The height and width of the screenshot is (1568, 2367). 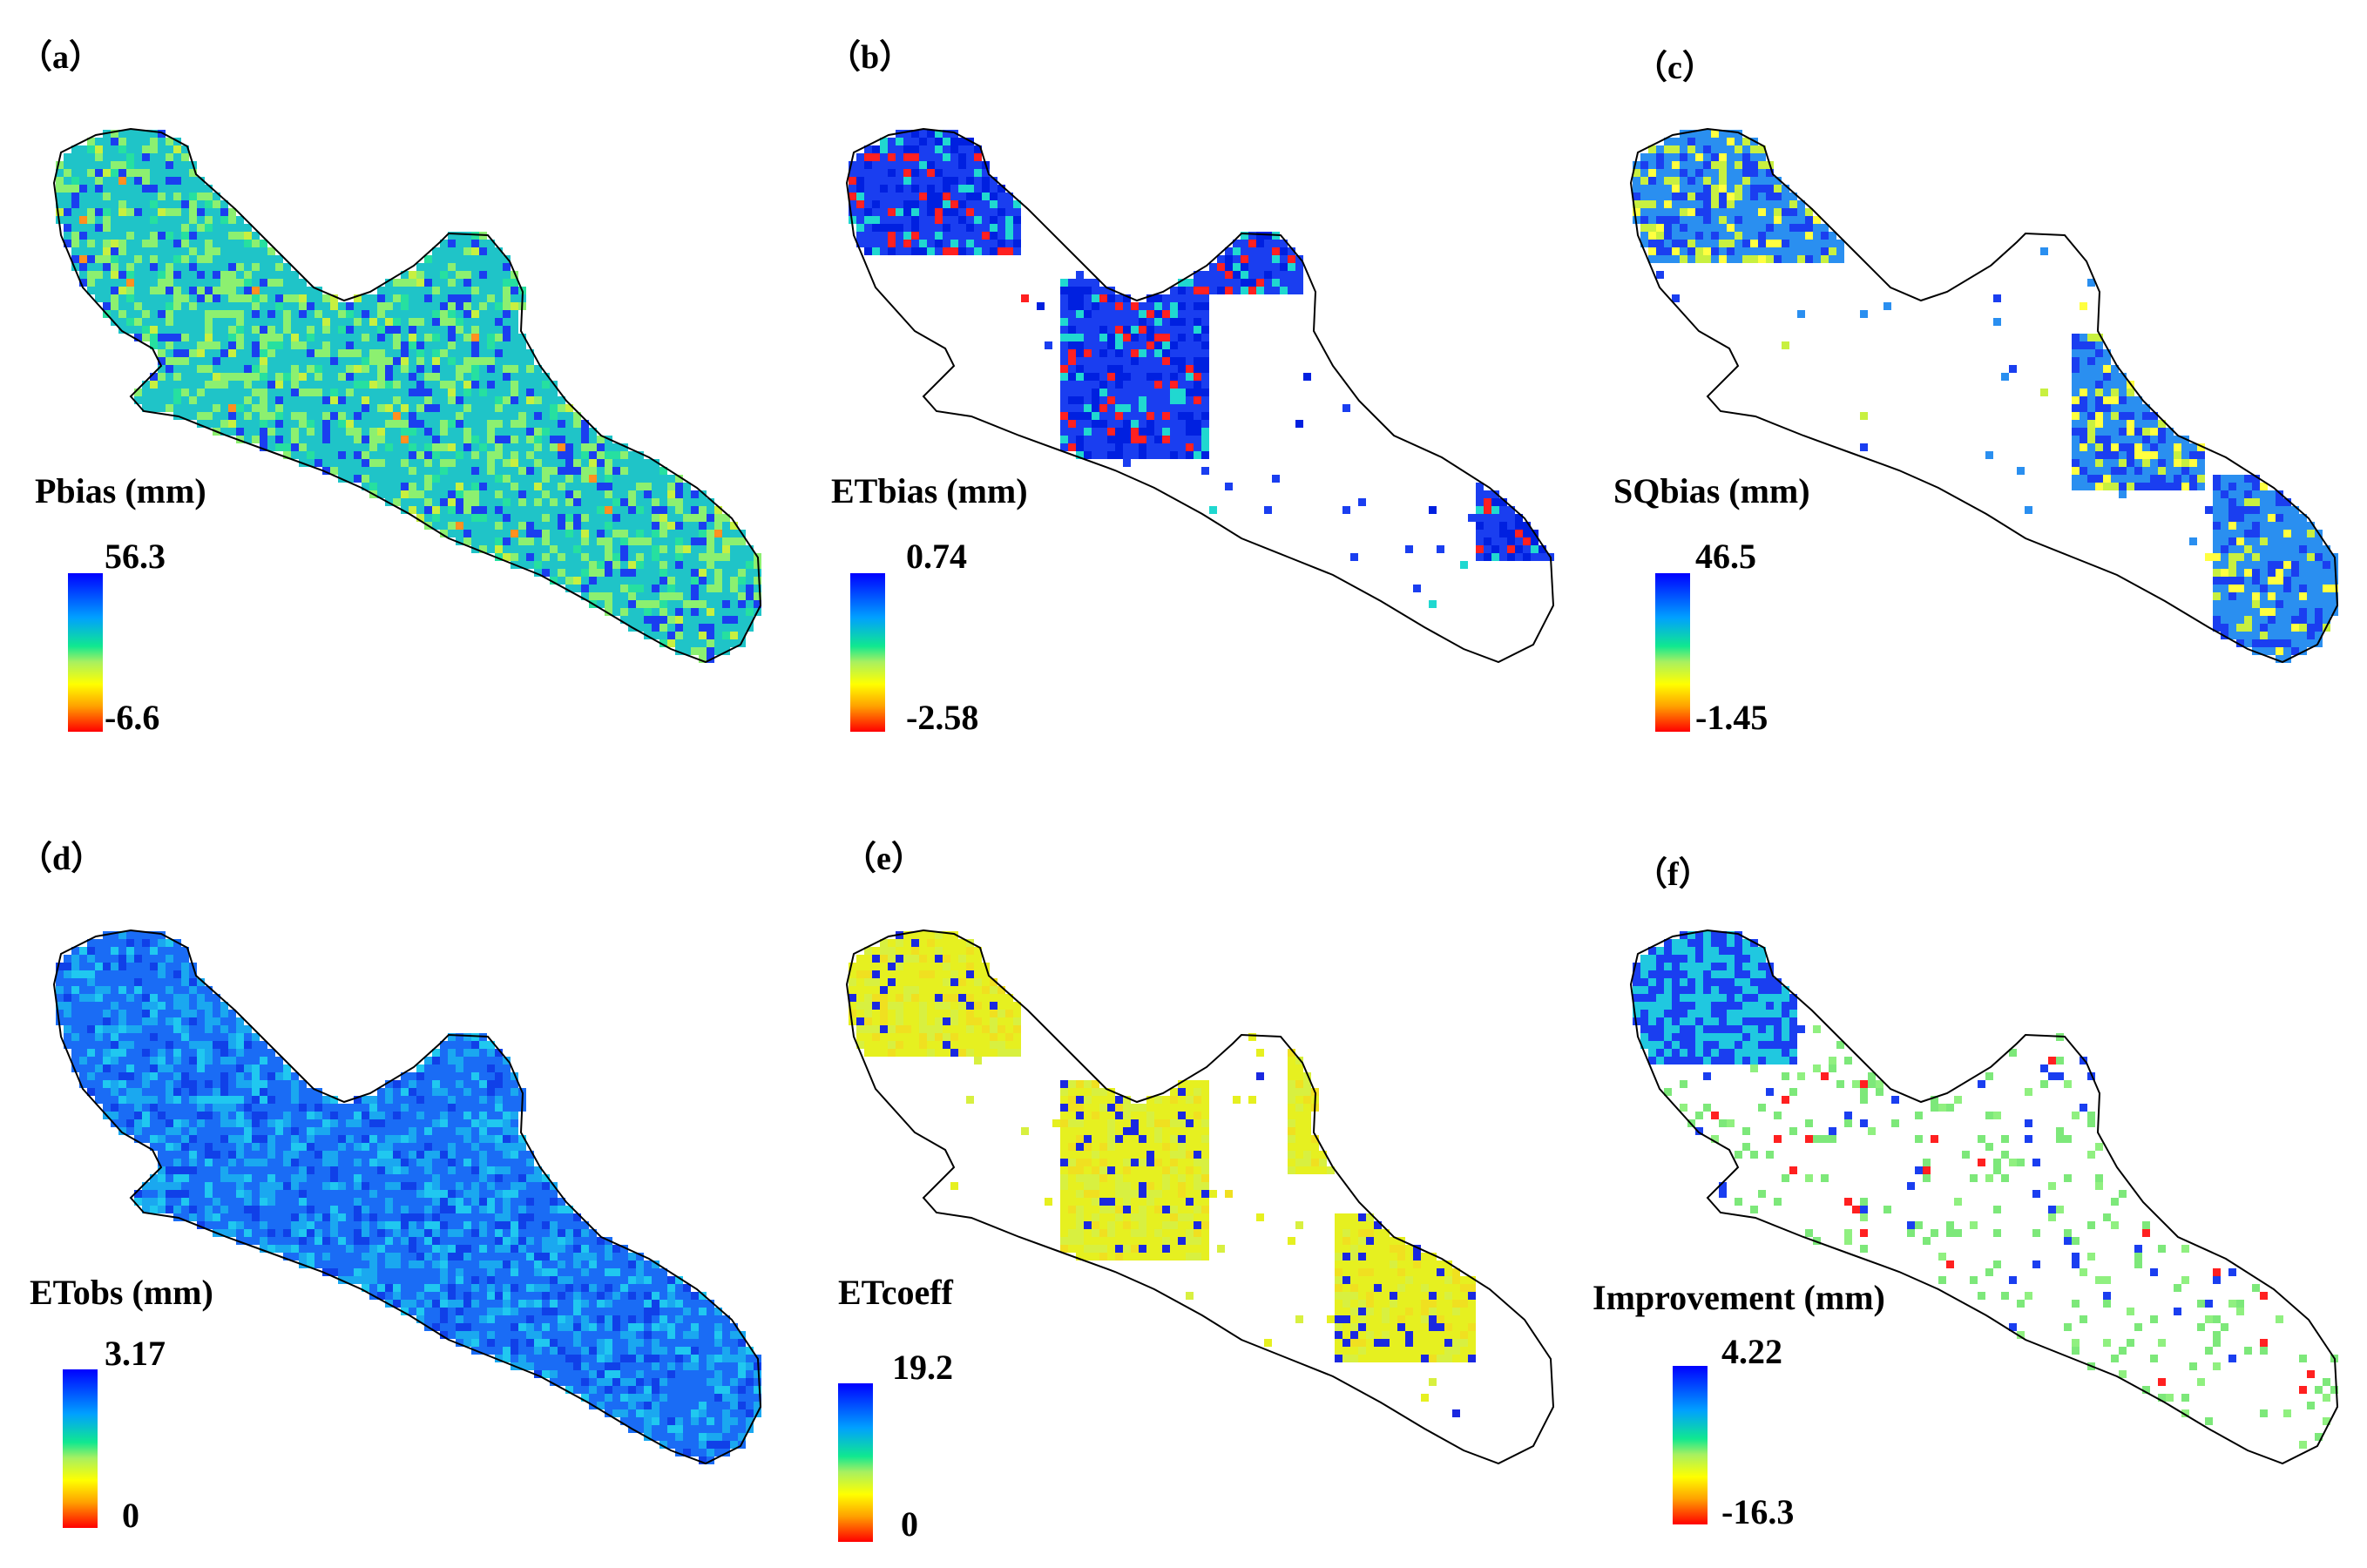 I want to click on legend-title: SQbias (mm), so click(x=1711, y=490).